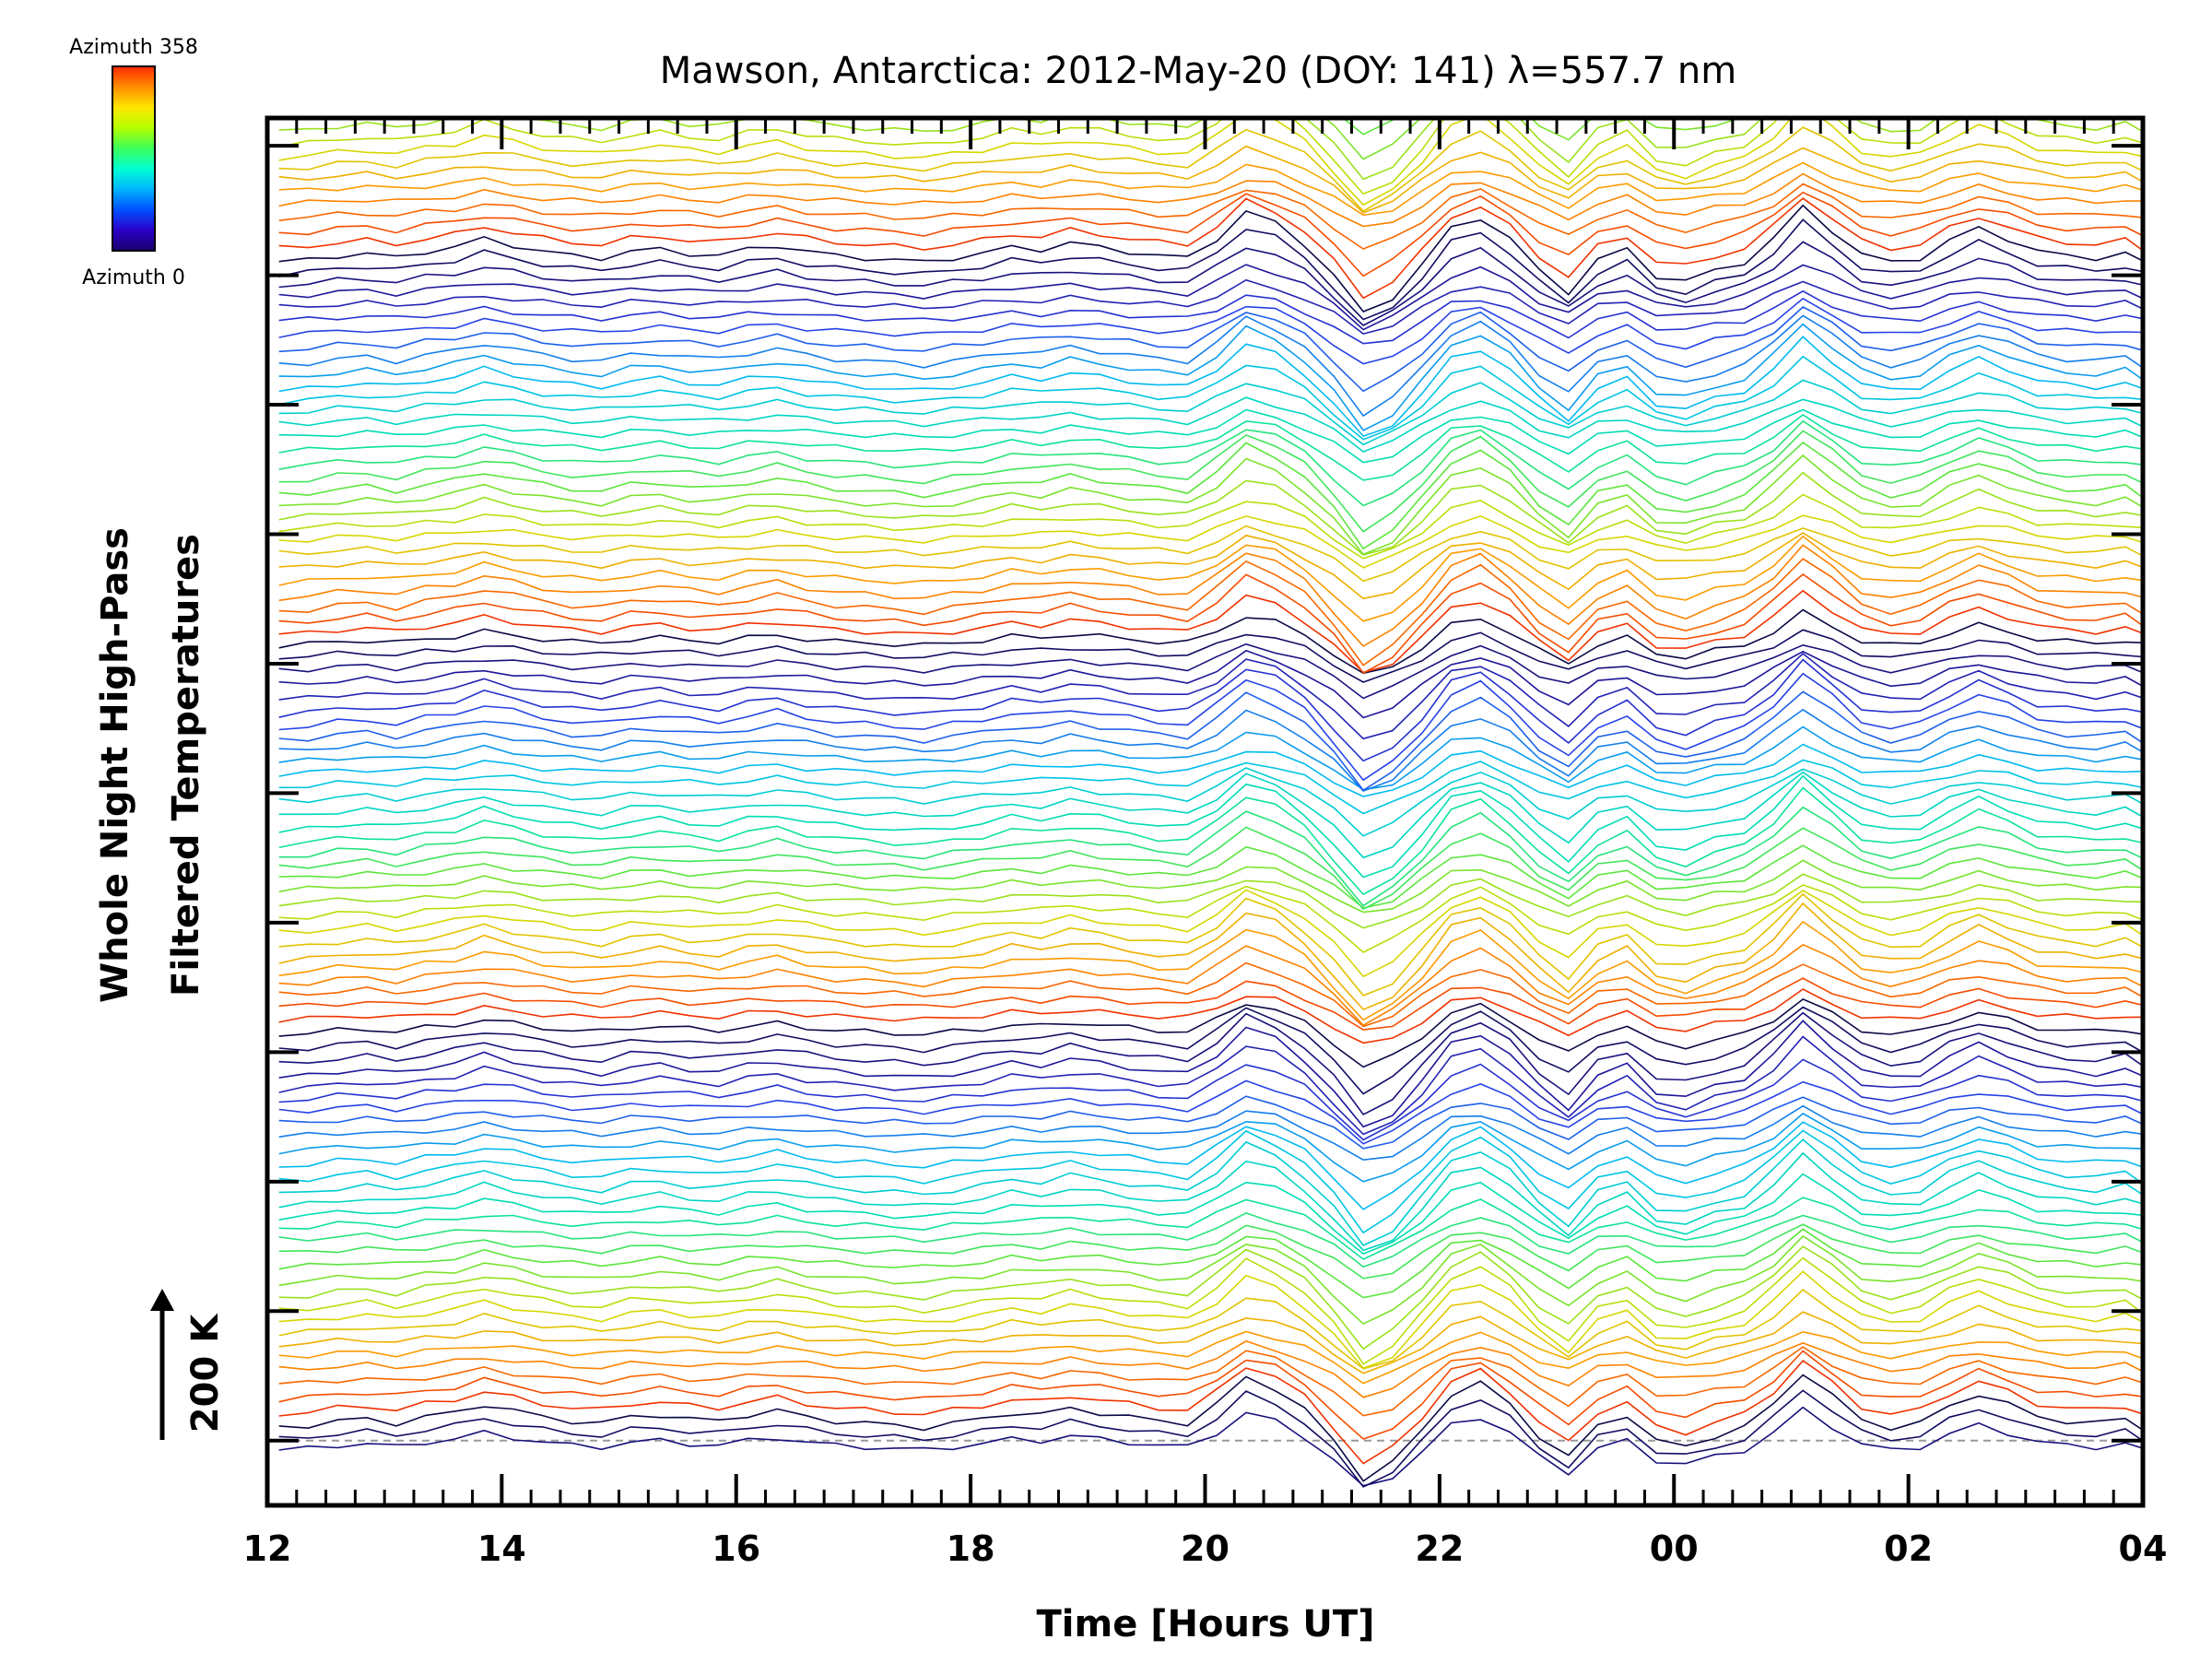 The width and height of the screenshot is (2212, 1663). Describe the element at coordinates (133, 277) in the screenshot. I see `colorbar-bottom-label: Azimuth 0` at that location.